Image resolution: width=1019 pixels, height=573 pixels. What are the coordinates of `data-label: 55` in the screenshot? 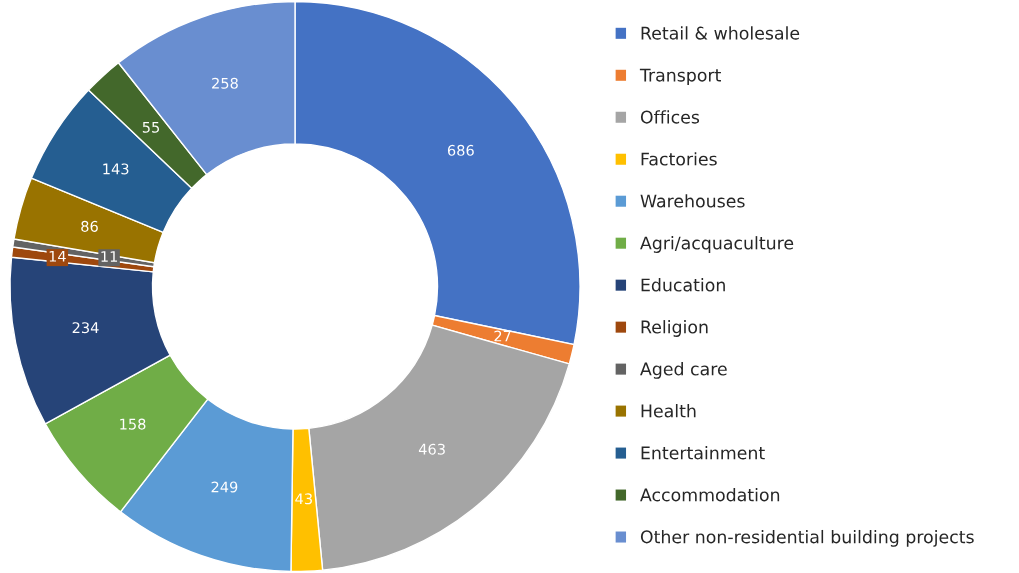 It's located at (151, 127).